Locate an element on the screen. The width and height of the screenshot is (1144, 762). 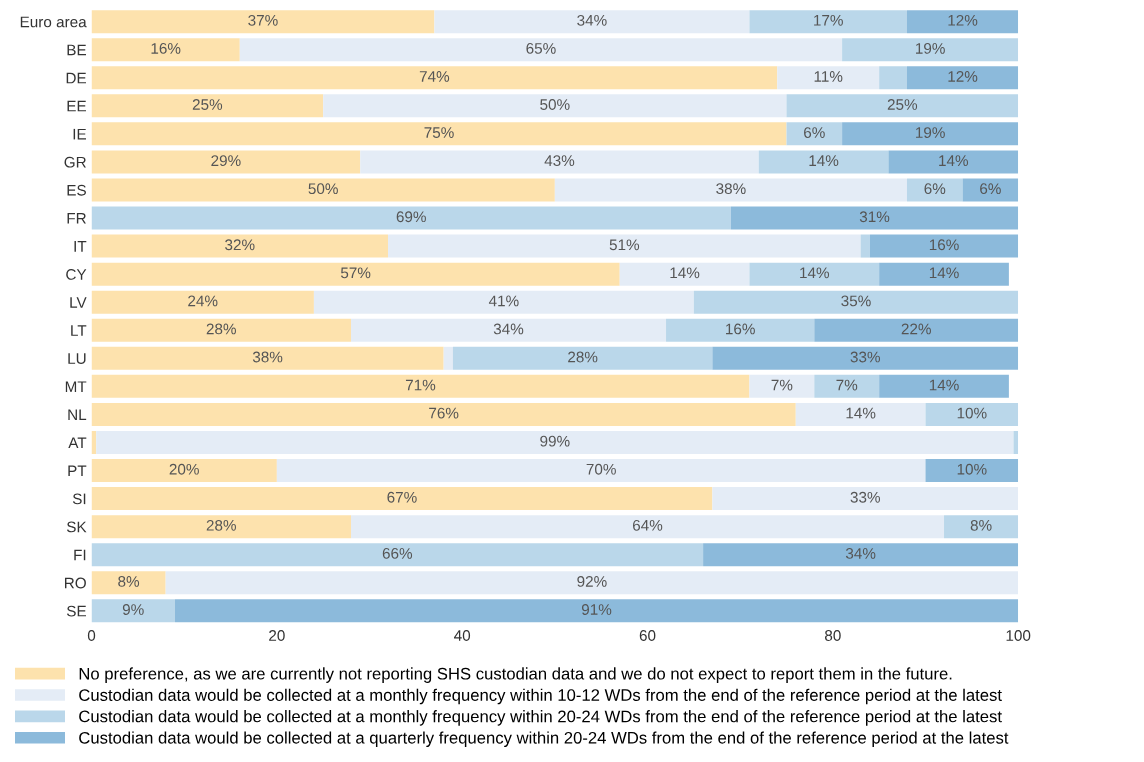
x-tick-label: 60 is located at coordinates (647, 635).